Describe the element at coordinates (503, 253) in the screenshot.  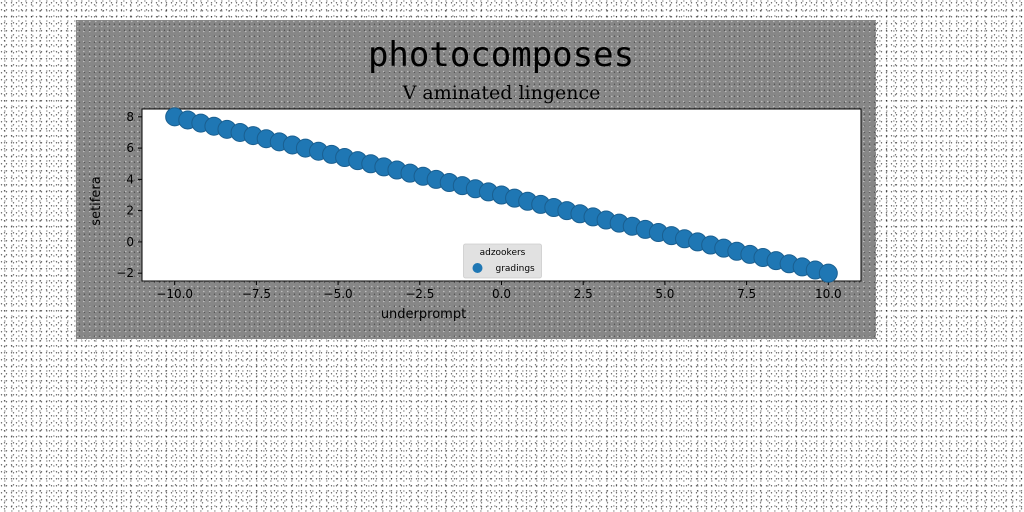
I see `legend-title: adzookers` at that location.